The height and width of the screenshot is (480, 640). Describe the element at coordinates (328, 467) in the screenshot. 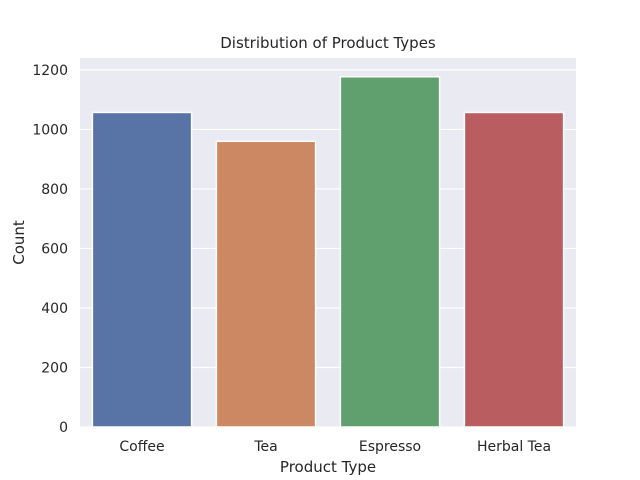

I see `x-axis-label: Product Type` at that location.